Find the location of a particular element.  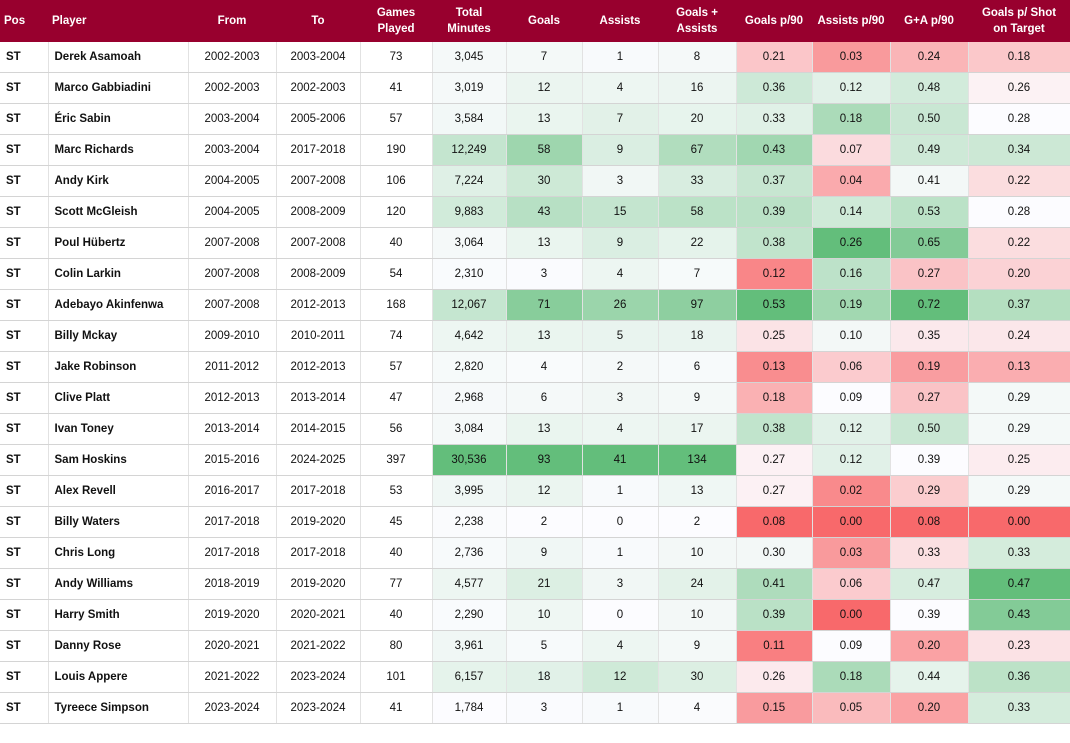

cell-gpsot: 0.23 is located at coordinates (1019, 646).